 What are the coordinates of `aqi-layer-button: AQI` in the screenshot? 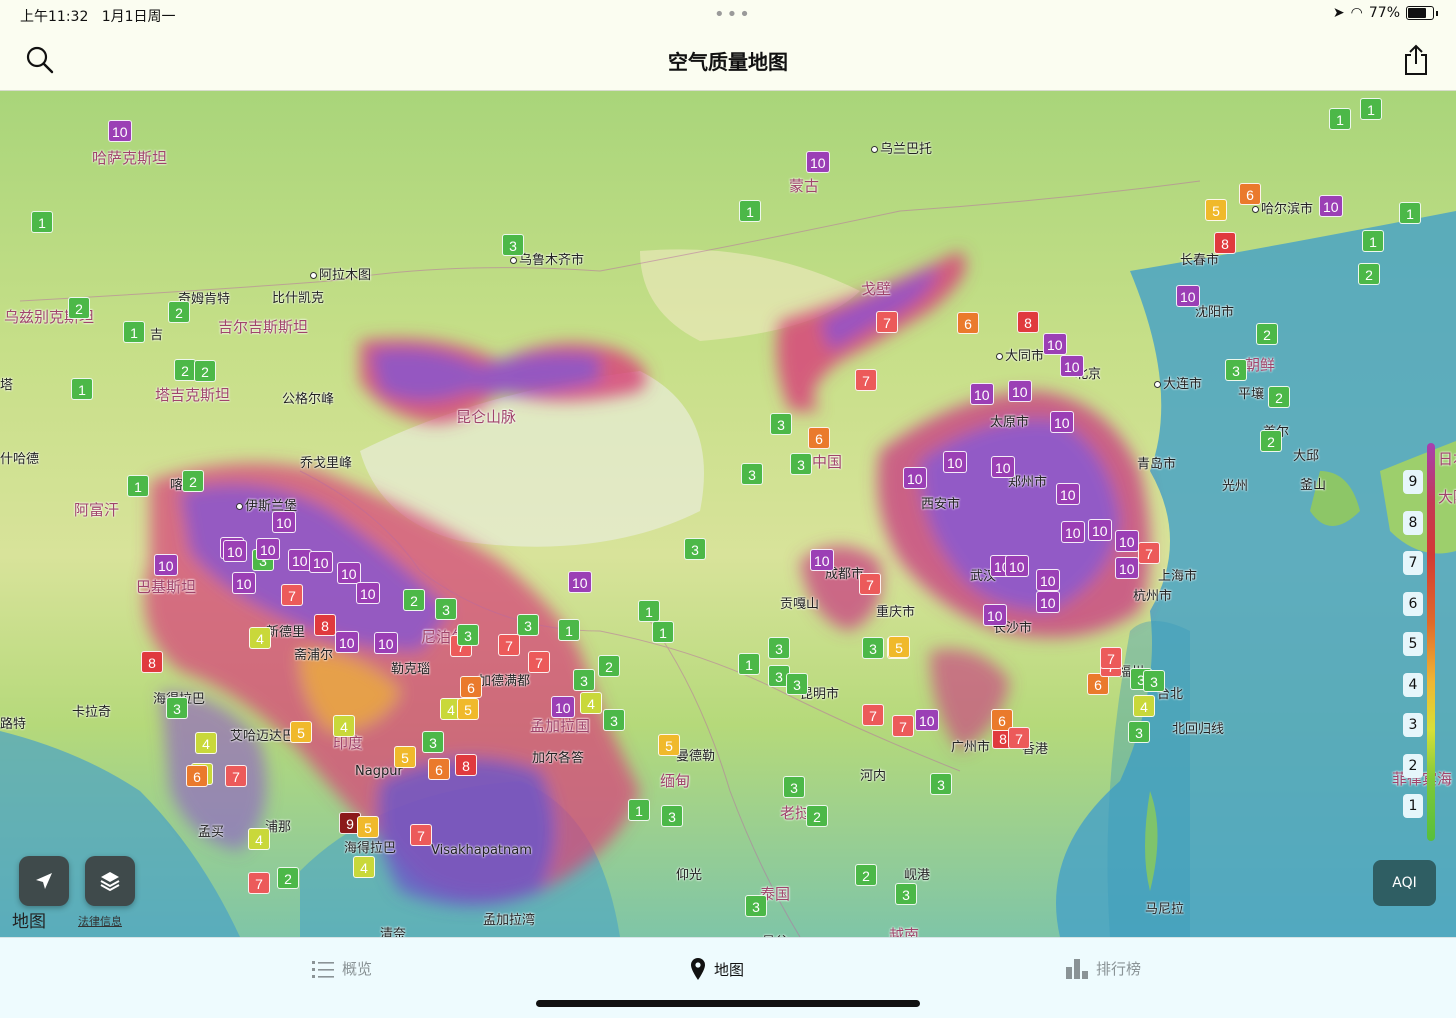 It's located at (1404, 883).